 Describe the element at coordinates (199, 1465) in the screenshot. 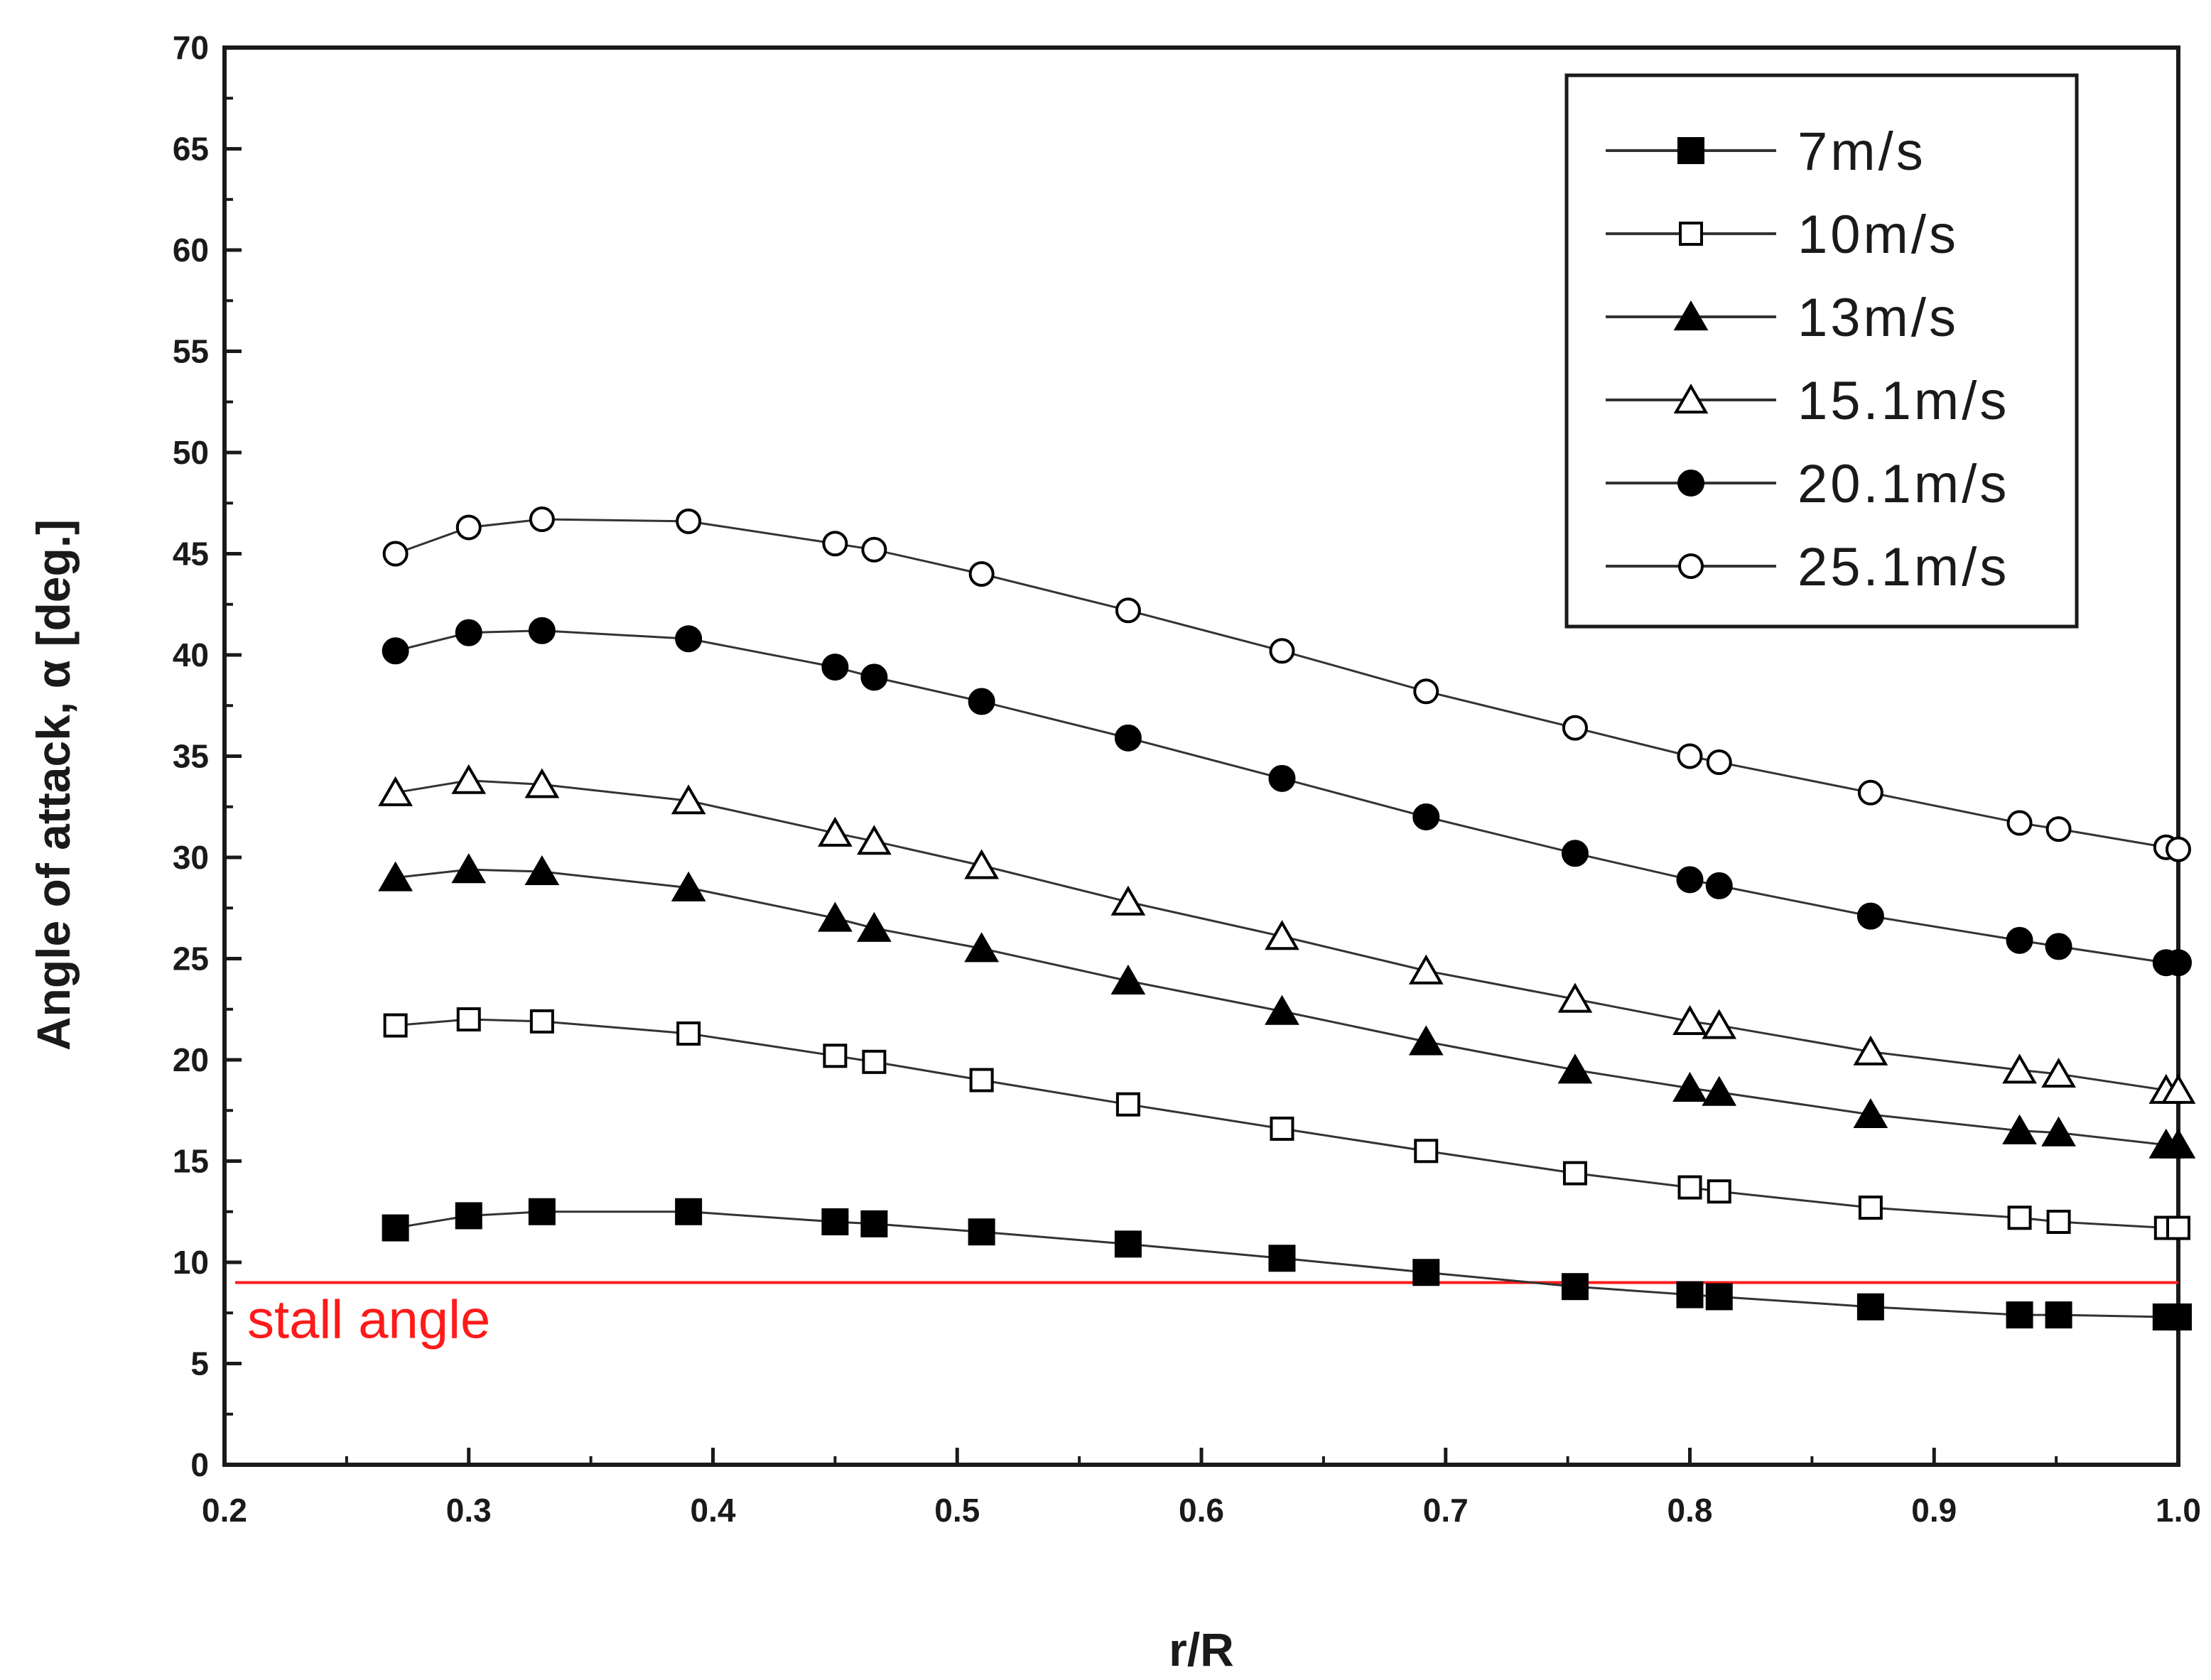

I see `y-tick-label: 0` at that location.